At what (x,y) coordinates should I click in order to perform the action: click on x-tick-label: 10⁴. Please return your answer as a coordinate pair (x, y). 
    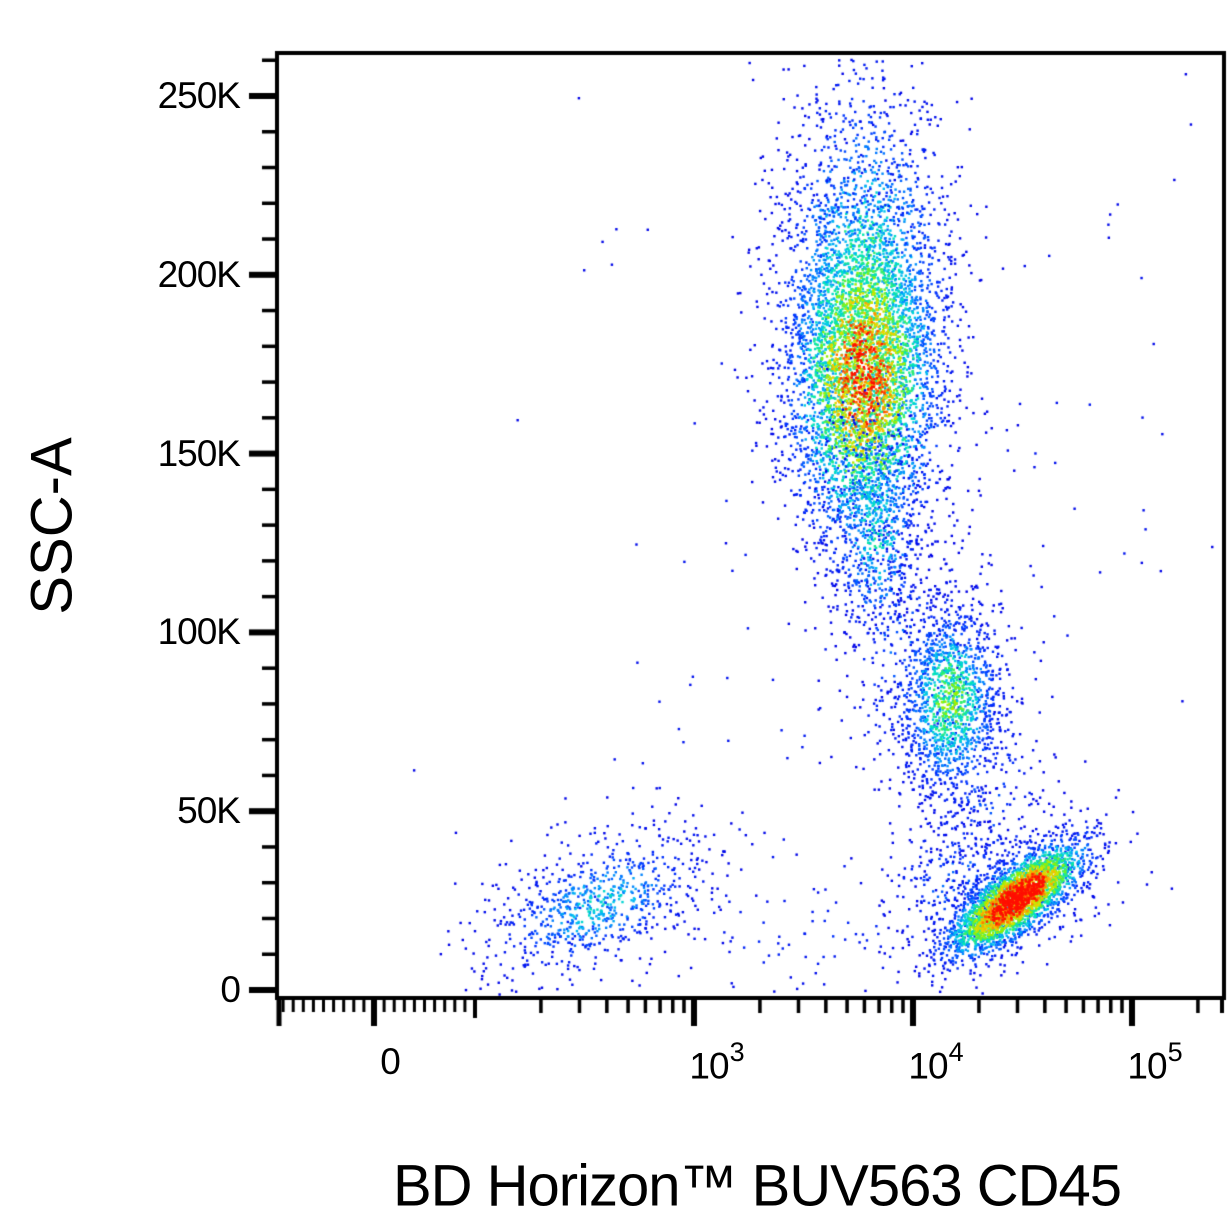
    Looking at the image, I should click on (935, 1062).